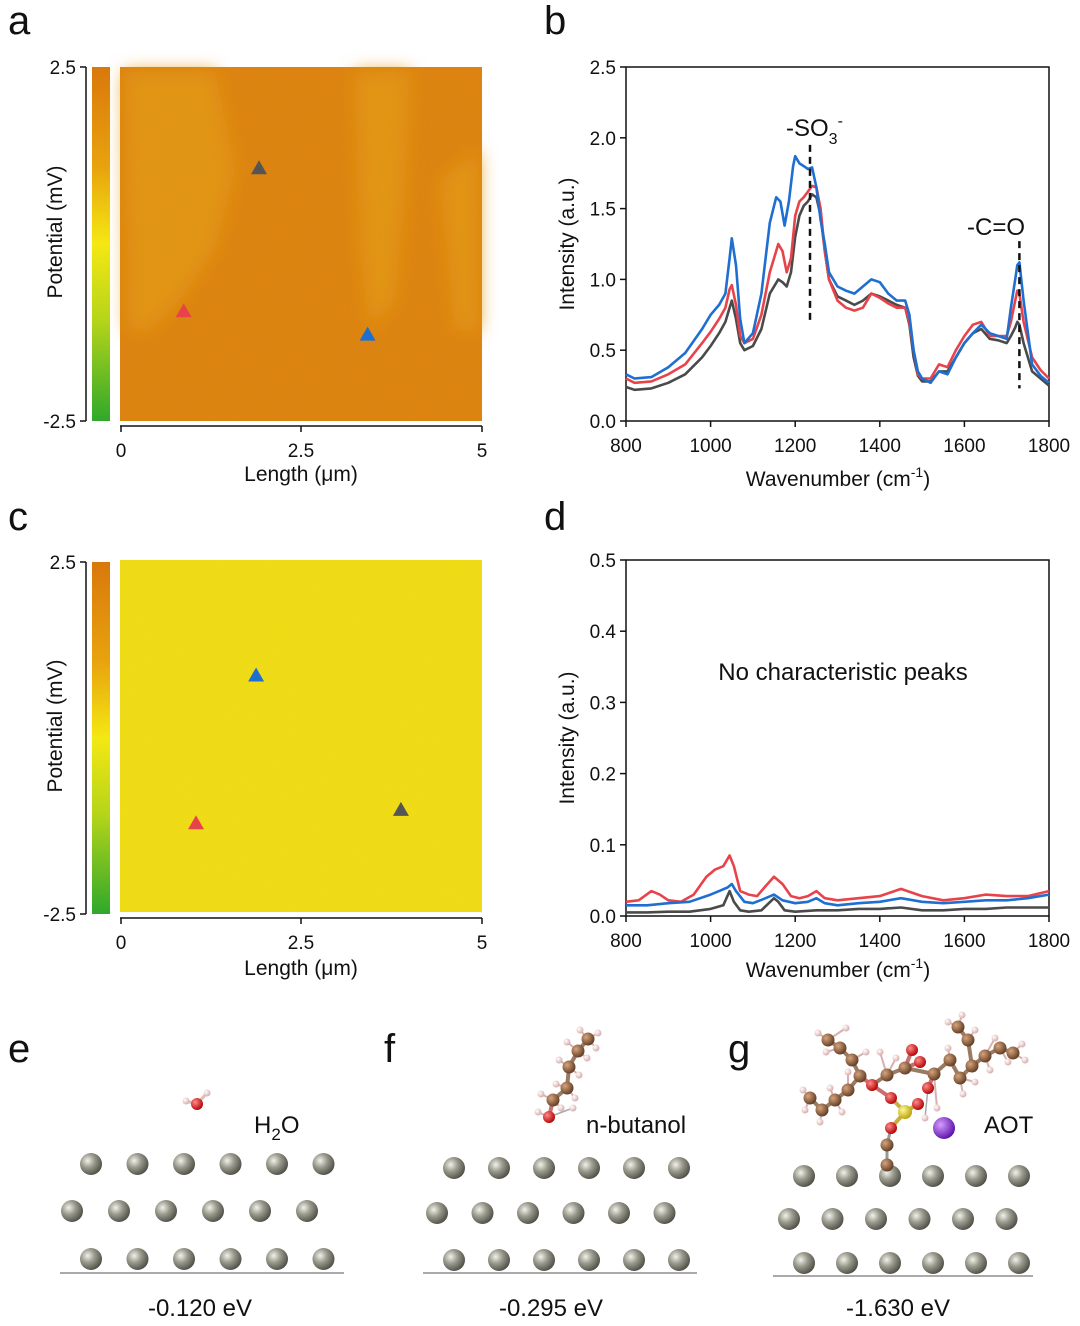 Image resolution: width=1080 pixels, height=1326 pixels. I want to click on map-grain-a, so click(301, 244).